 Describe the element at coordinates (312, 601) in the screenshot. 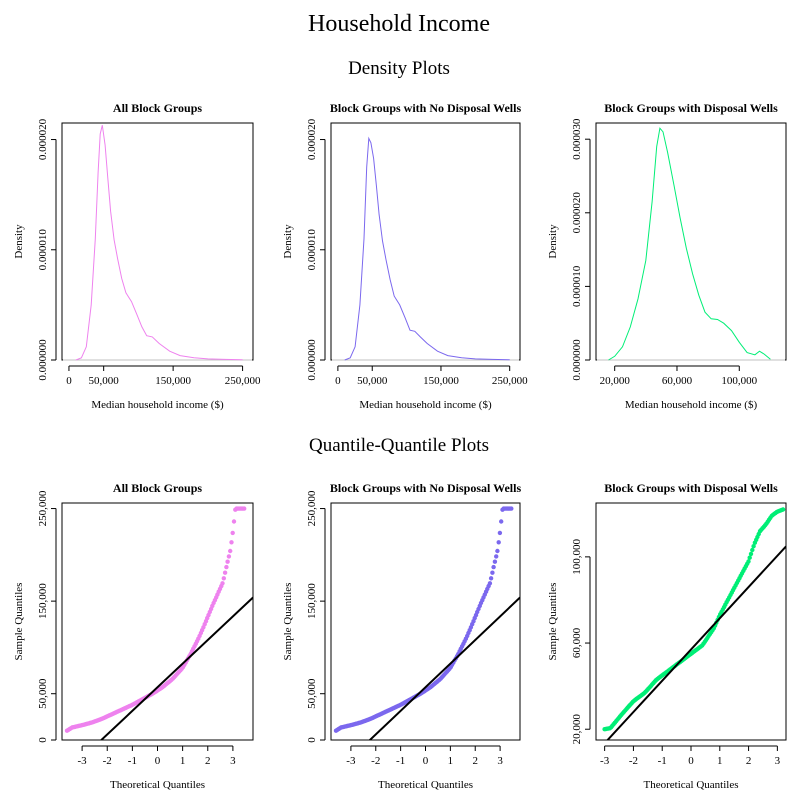

I see `y-tick-label: 150,000` at that location.